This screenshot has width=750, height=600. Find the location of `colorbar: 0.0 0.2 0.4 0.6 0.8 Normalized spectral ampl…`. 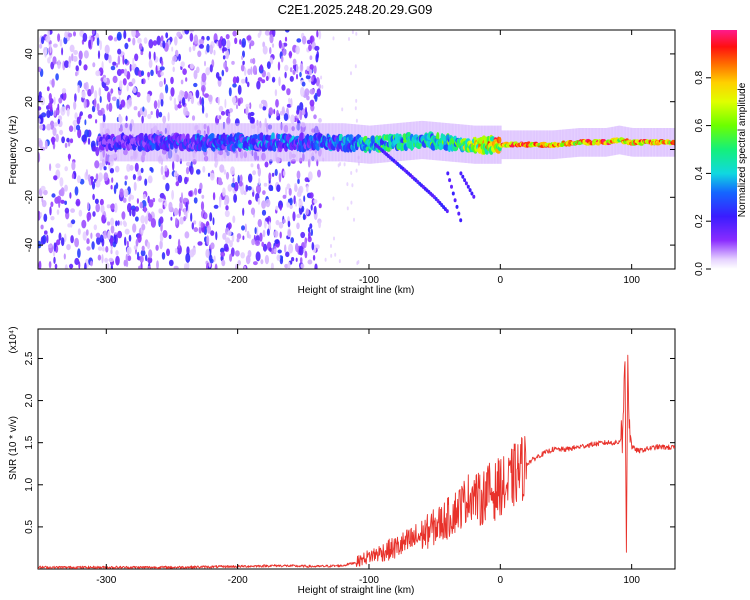

colorbar: 0.0 0.2 0.4 0.6 0.8 Normalized spectral ampl… is located at coordinates (721, 153).